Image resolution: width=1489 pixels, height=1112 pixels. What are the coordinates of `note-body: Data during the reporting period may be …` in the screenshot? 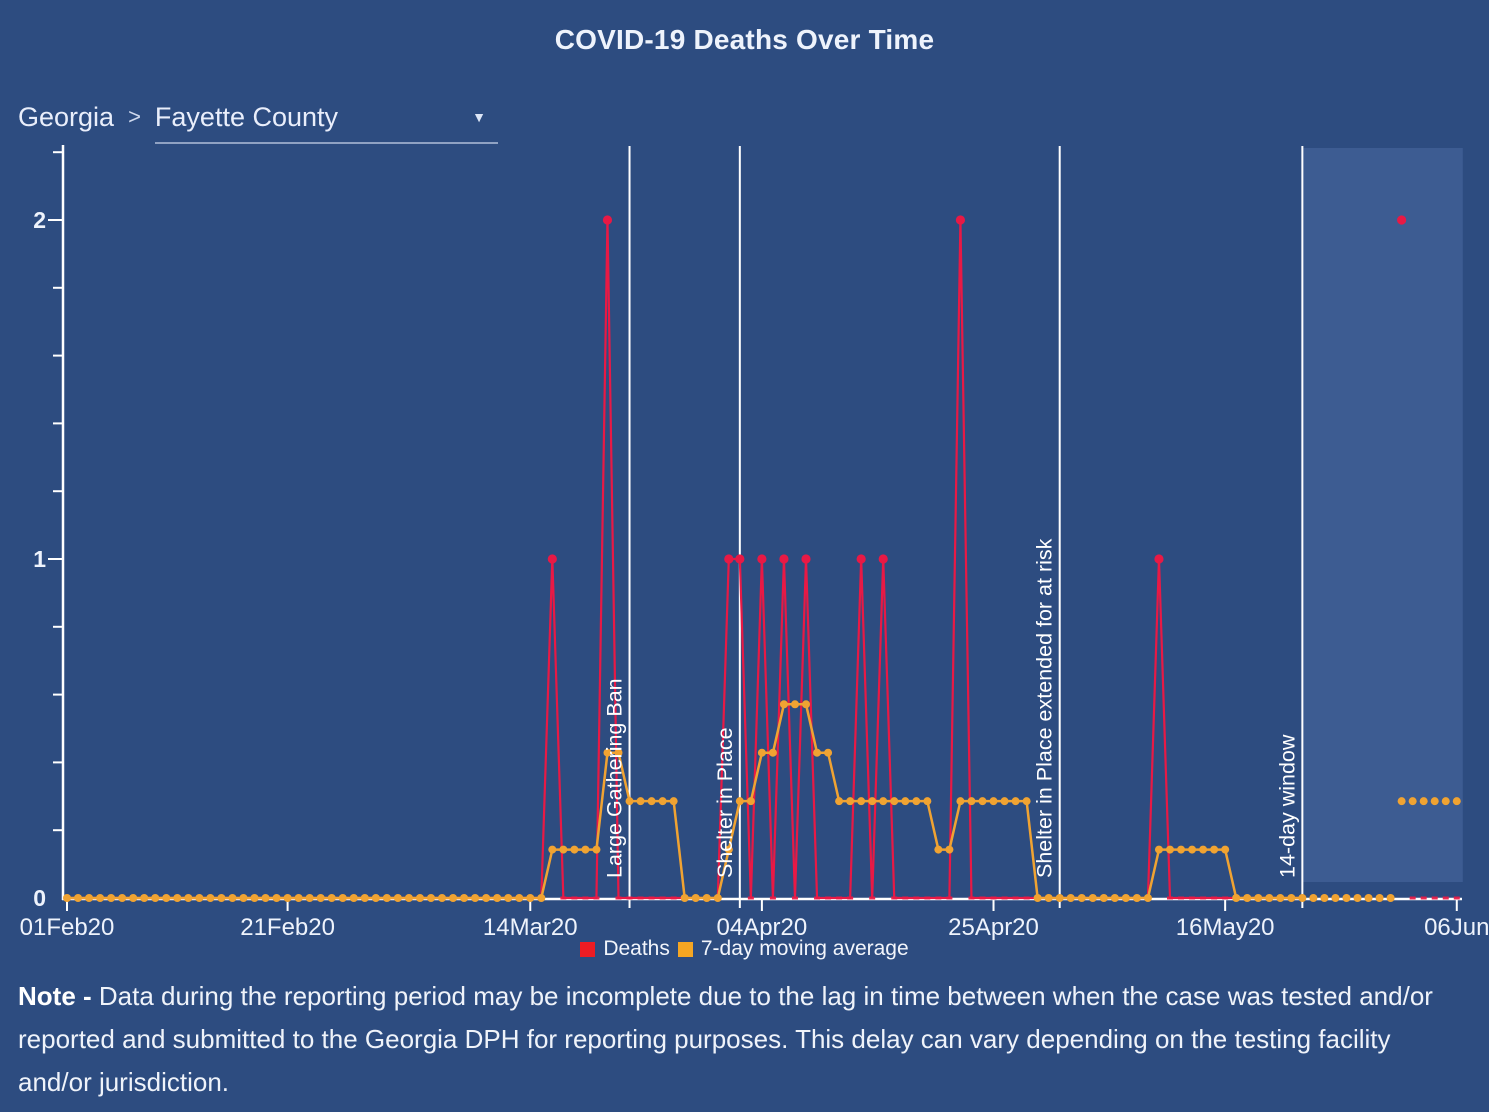 It's located at (725, 1039).